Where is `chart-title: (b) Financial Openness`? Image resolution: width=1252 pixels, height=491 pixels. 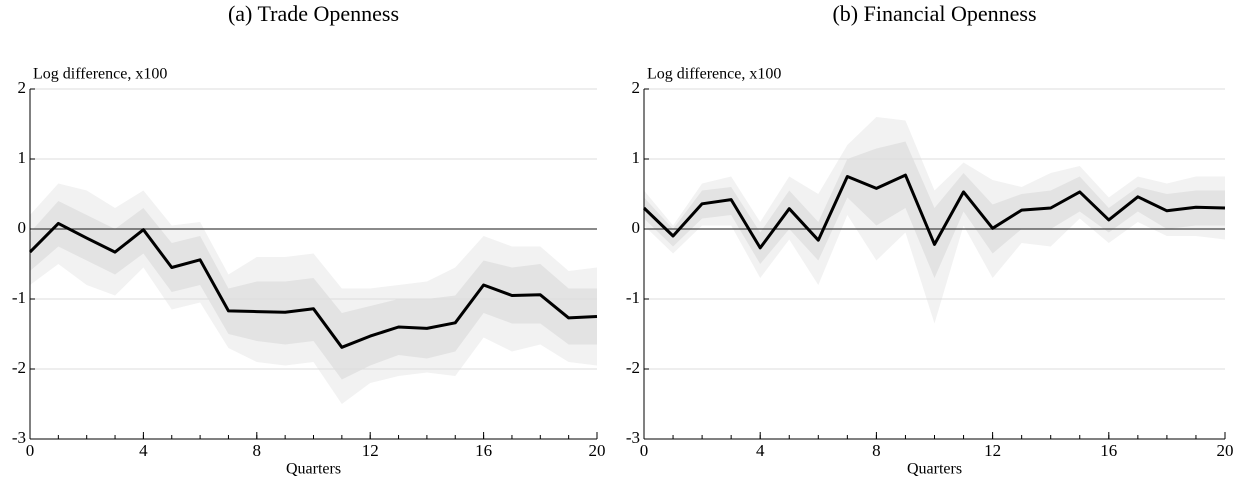 chart-title: (b) Financial Openness is located at coordinates (934, 13).